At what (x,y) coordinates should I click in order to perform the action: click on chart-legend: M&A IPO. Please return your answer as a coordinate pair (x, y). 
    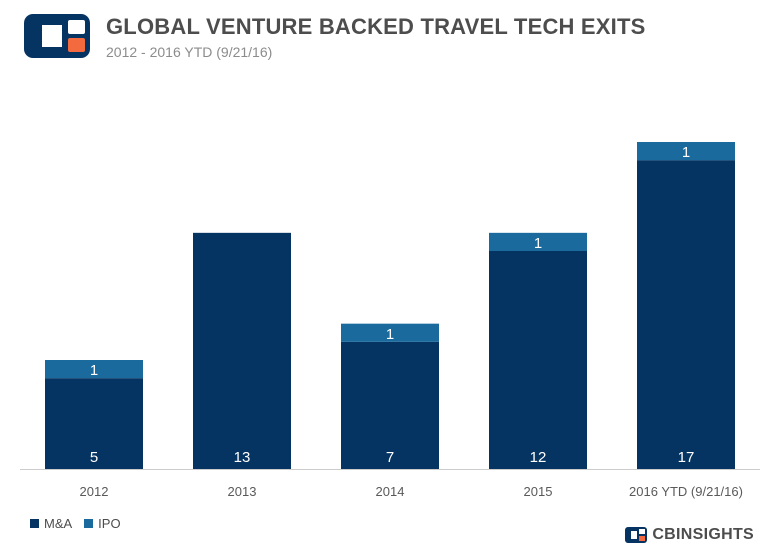
    Looking at the image, I should click on (75, 523).